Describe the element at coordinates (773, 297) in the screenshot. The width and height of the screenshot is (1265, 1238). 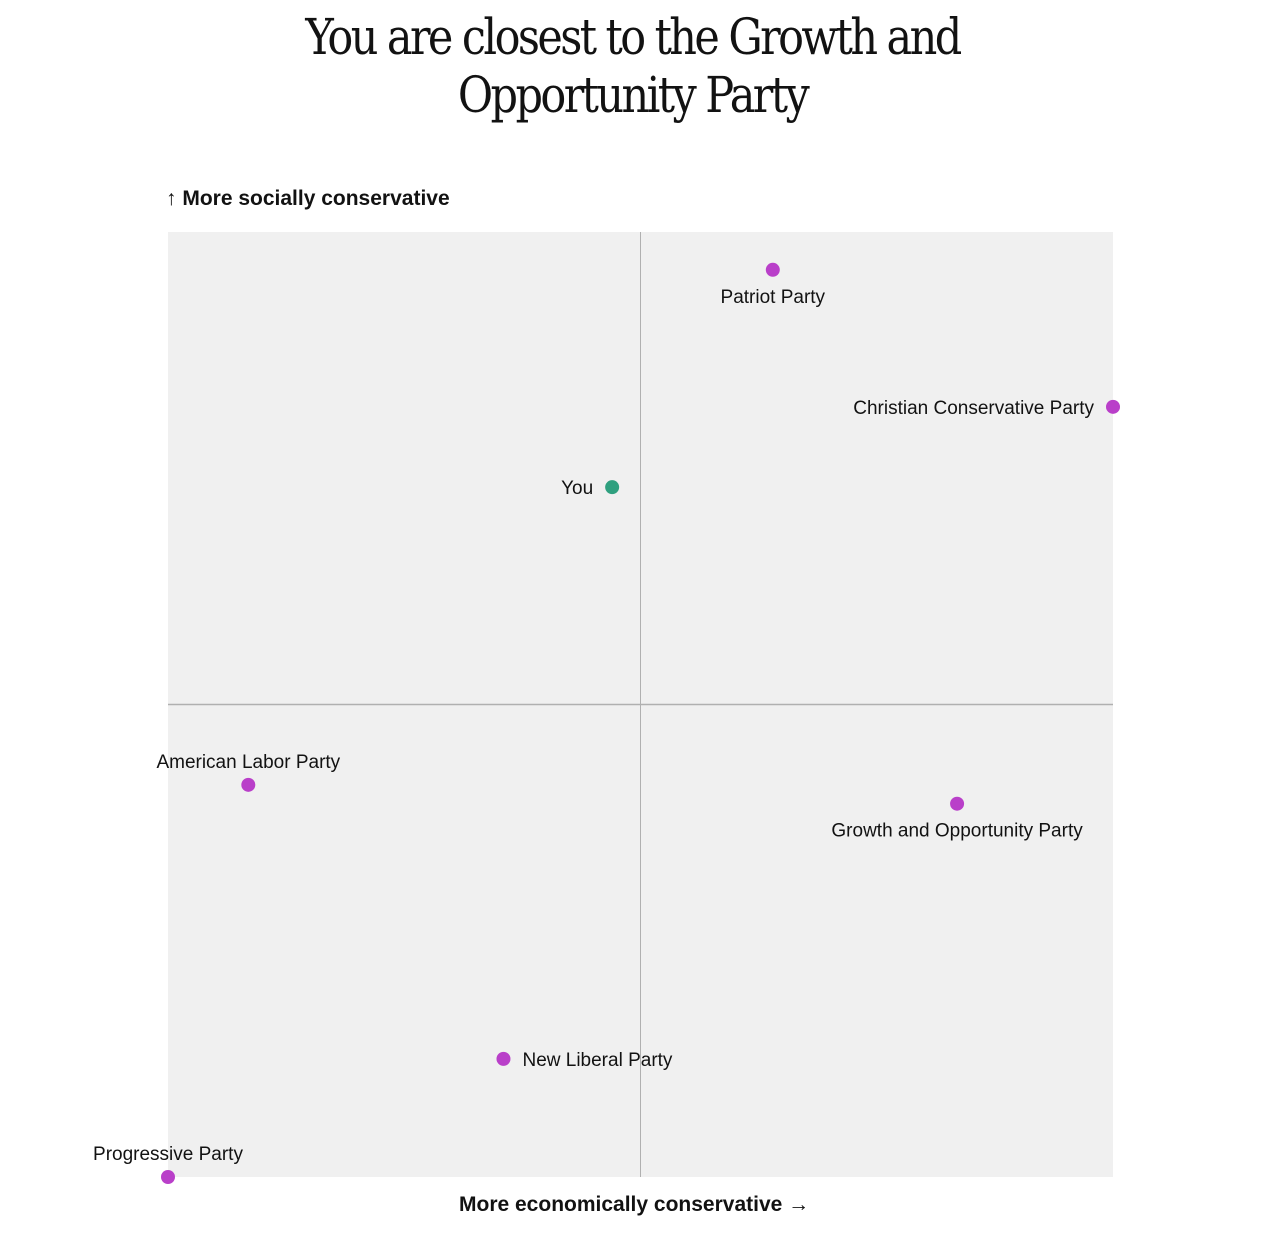
I see `point-label-patriot-party: Patriot Party` at that location.